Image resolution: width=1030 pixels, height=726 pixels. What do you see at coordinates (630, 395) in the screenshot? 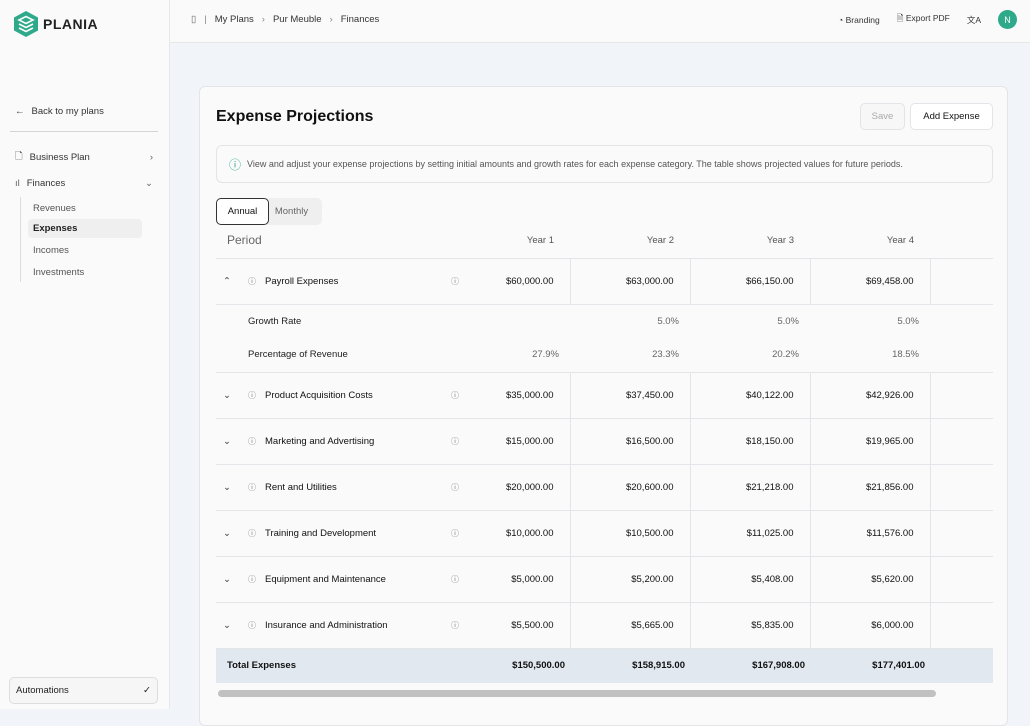
I see `value-cell: $37,450.00` at bounding box center [630, 395].